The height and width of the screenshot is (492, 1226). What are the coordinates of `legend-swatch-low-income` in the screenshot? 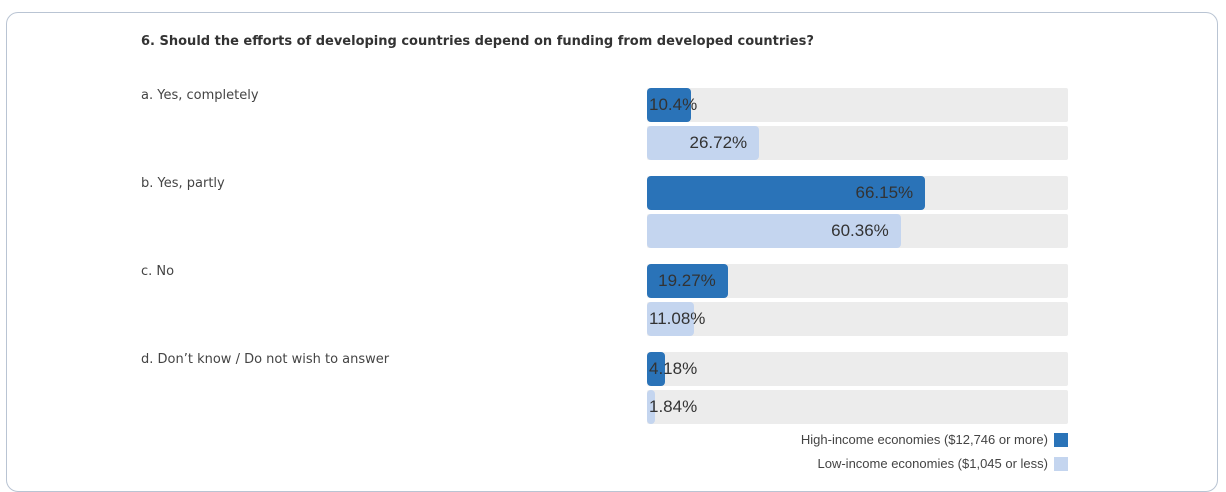 It's located at (1061, 463).